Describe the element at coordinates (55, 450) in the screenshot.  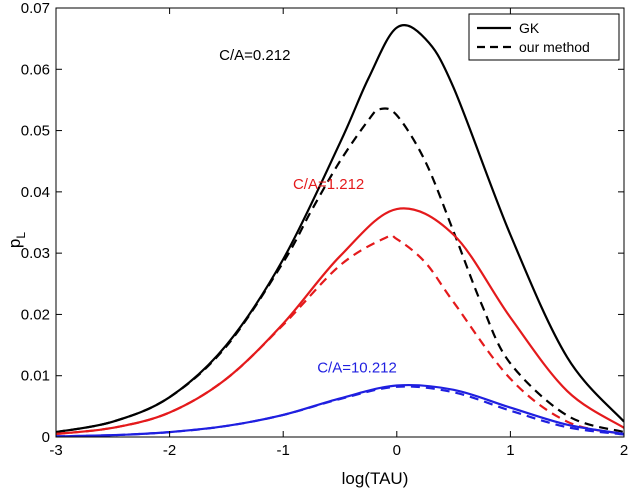
I see `x-tick-label: -3` at that location.